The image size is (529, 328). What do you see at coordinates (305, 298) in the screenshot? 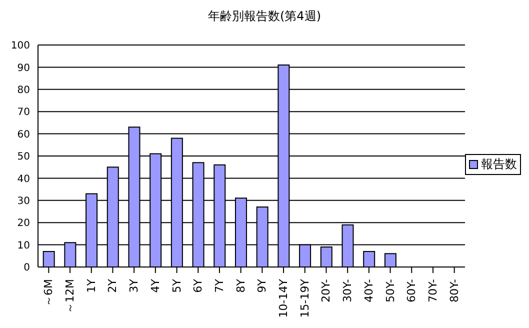
I see `x-tick-label: 15-19Y` at bounding box center [305, 298].